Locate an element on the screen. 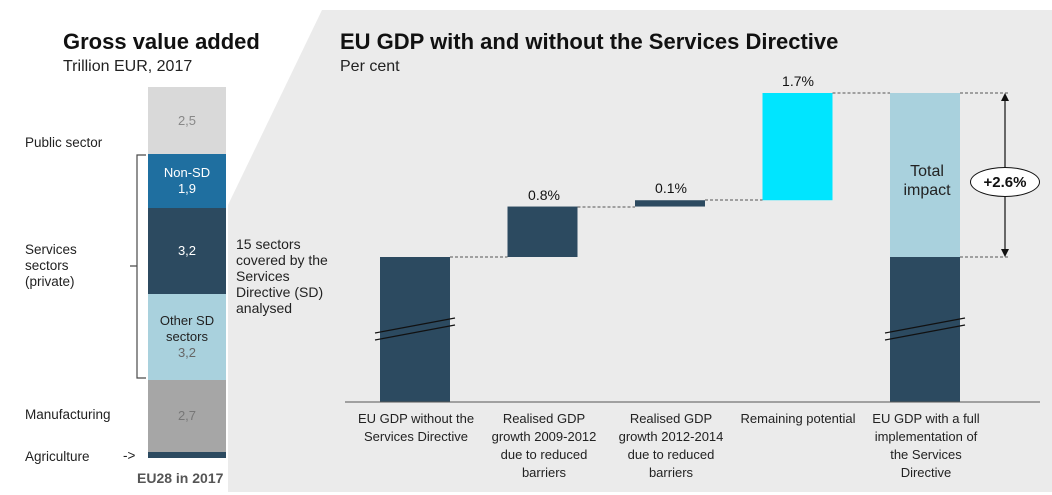 This screenshot has height=495, width=1052. segment-sd-covered: 3,2 is located at coordinates (187, 251).